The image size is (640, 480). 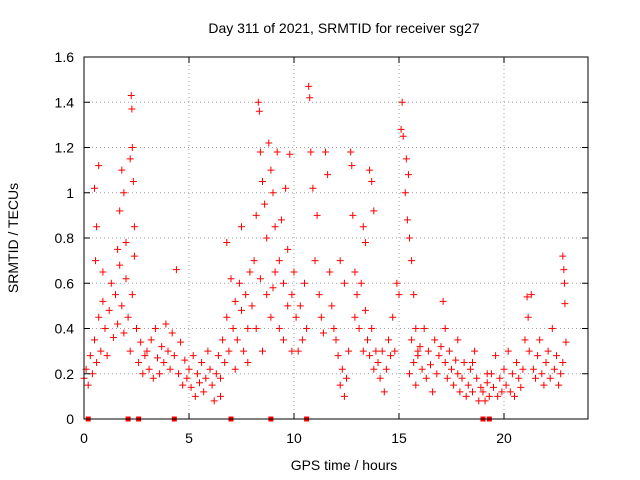 What do you see at coordinates (13, 238) in the screenshot?
I see `y-axis-label: SRMTID / TECUs` at bounding box center [13, 238].